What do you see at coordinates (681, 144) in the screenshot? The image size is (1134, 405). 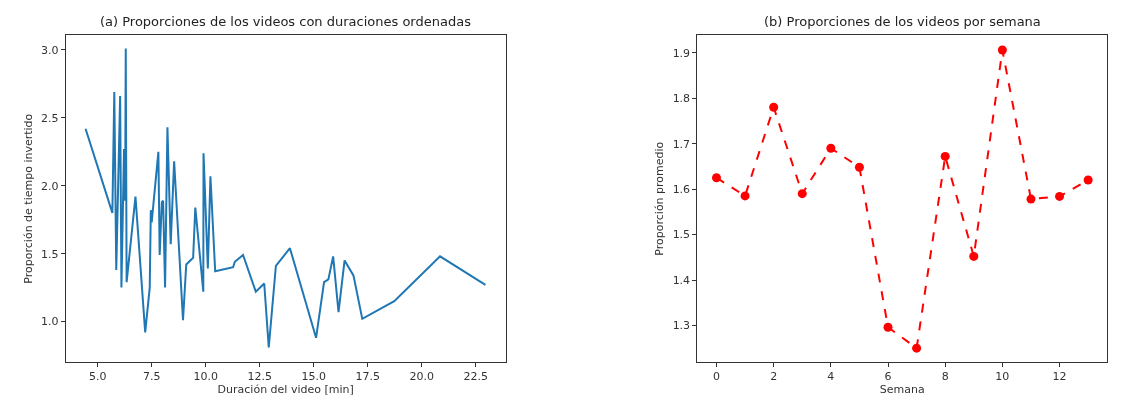 I see `y-tick-label: 1.7` at bounding box center [681, 144].